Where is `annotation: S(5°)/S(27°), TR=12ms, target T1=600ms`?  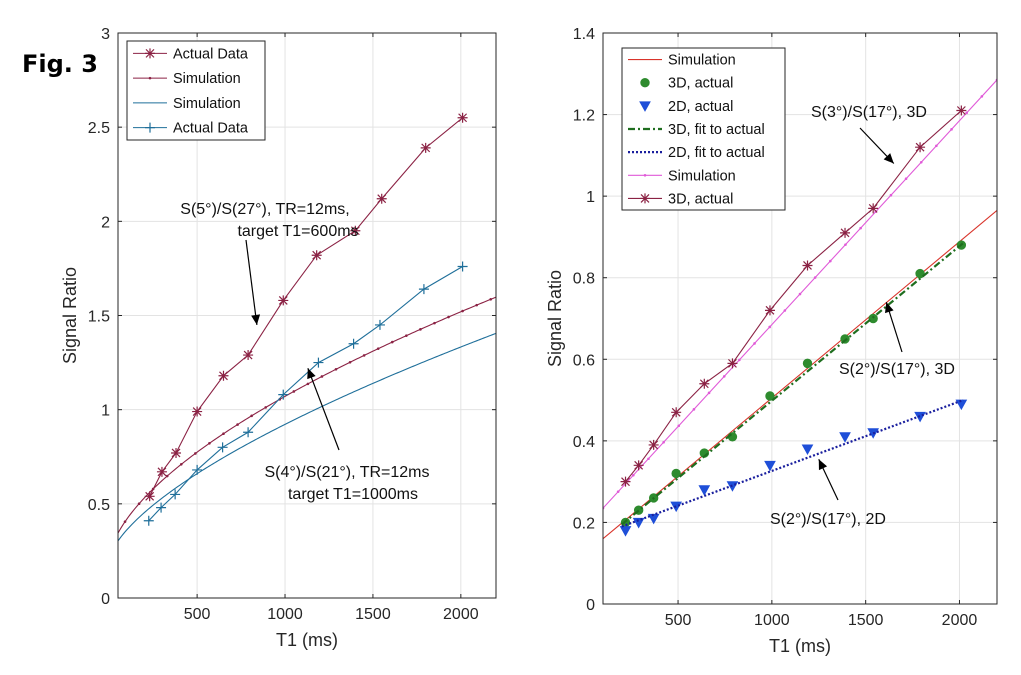
annotation: S(5°)/S(27°), TR=12ms, target T1=600ms is located at coordinates (269, 263).